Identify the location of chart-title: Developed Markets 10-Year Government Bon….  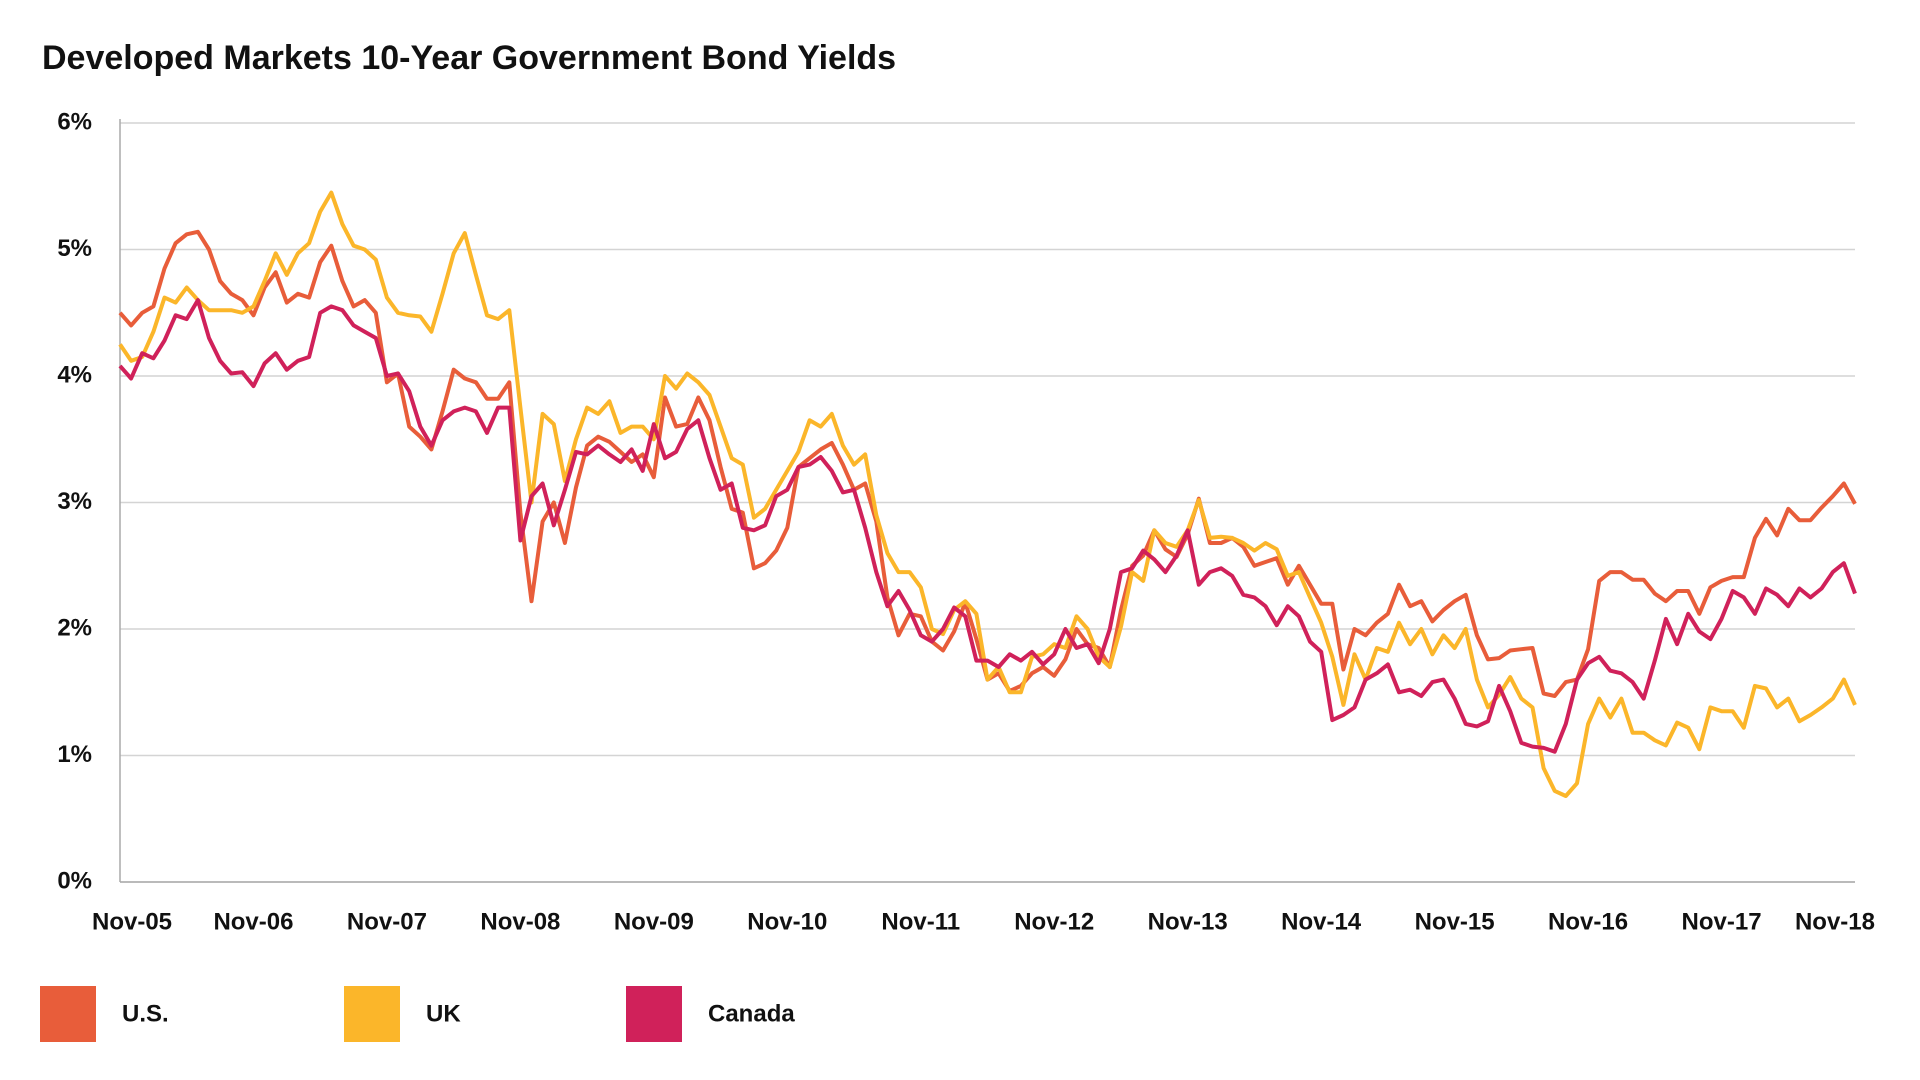
(469, 58).